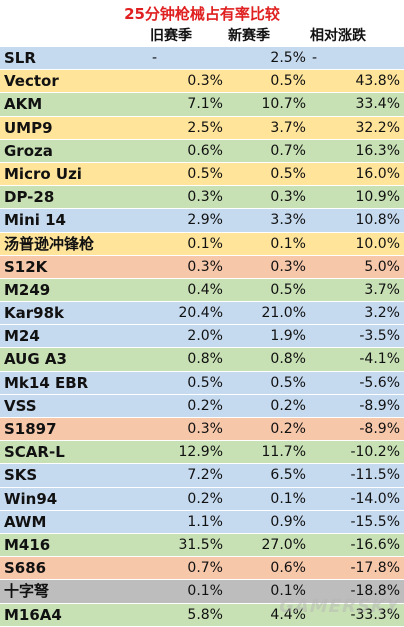 The width and height of the screenshot is (404, 627). What do you see at coordinates (27, 544) in the screenshot?
I see `weapon-name: M416` at bounding box center [27, 544].